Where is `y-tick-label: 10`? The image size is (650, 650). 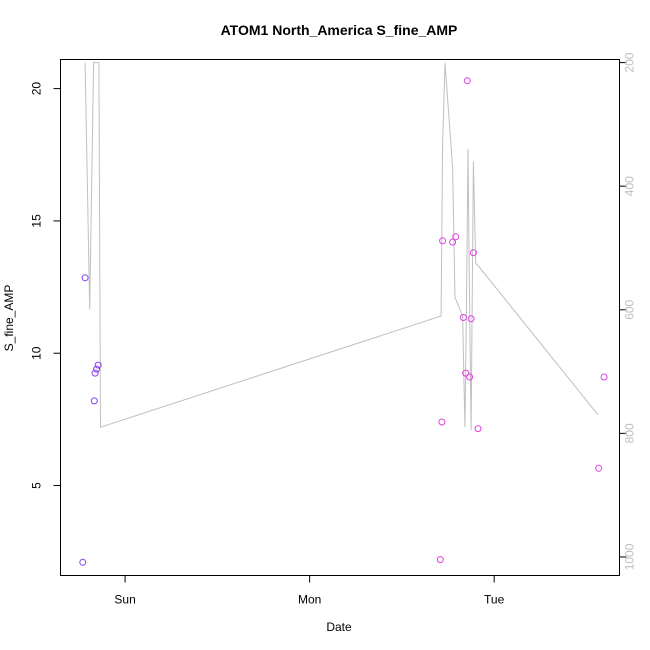 y-tick-label: 10 is located at coordinates (37, 353).